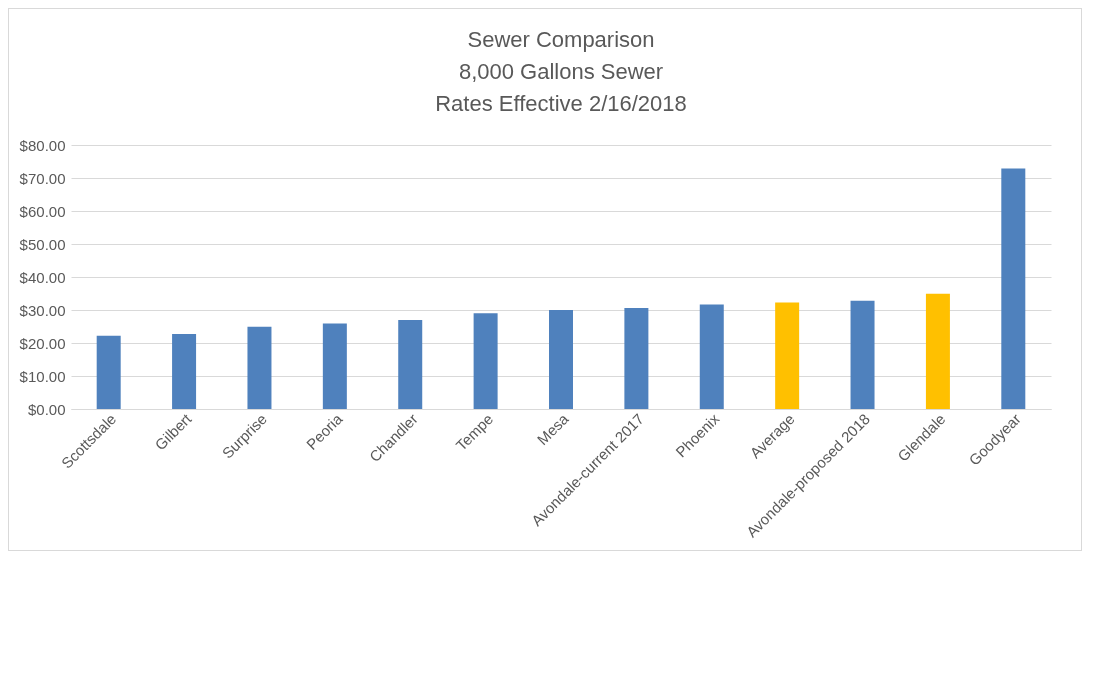 Image resolution: width=1105 pixels, height=694 pixels. Describe the element at coordinates (42, 211) in the screenshot. I see `y-tick-label: $60.00` at that location.